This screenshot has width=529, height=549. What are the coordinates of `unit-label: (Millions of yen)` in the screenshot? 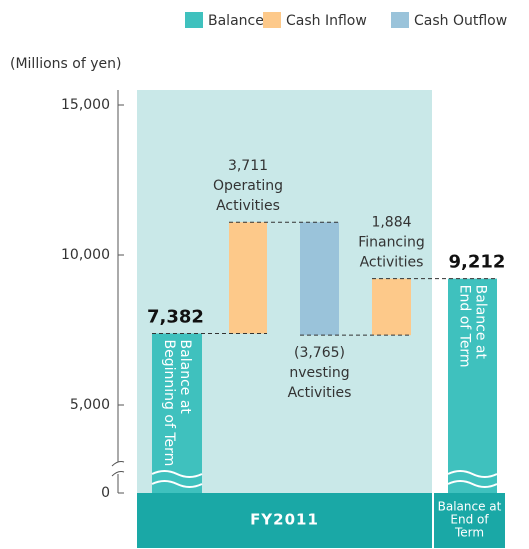 It's located at (65, 64).